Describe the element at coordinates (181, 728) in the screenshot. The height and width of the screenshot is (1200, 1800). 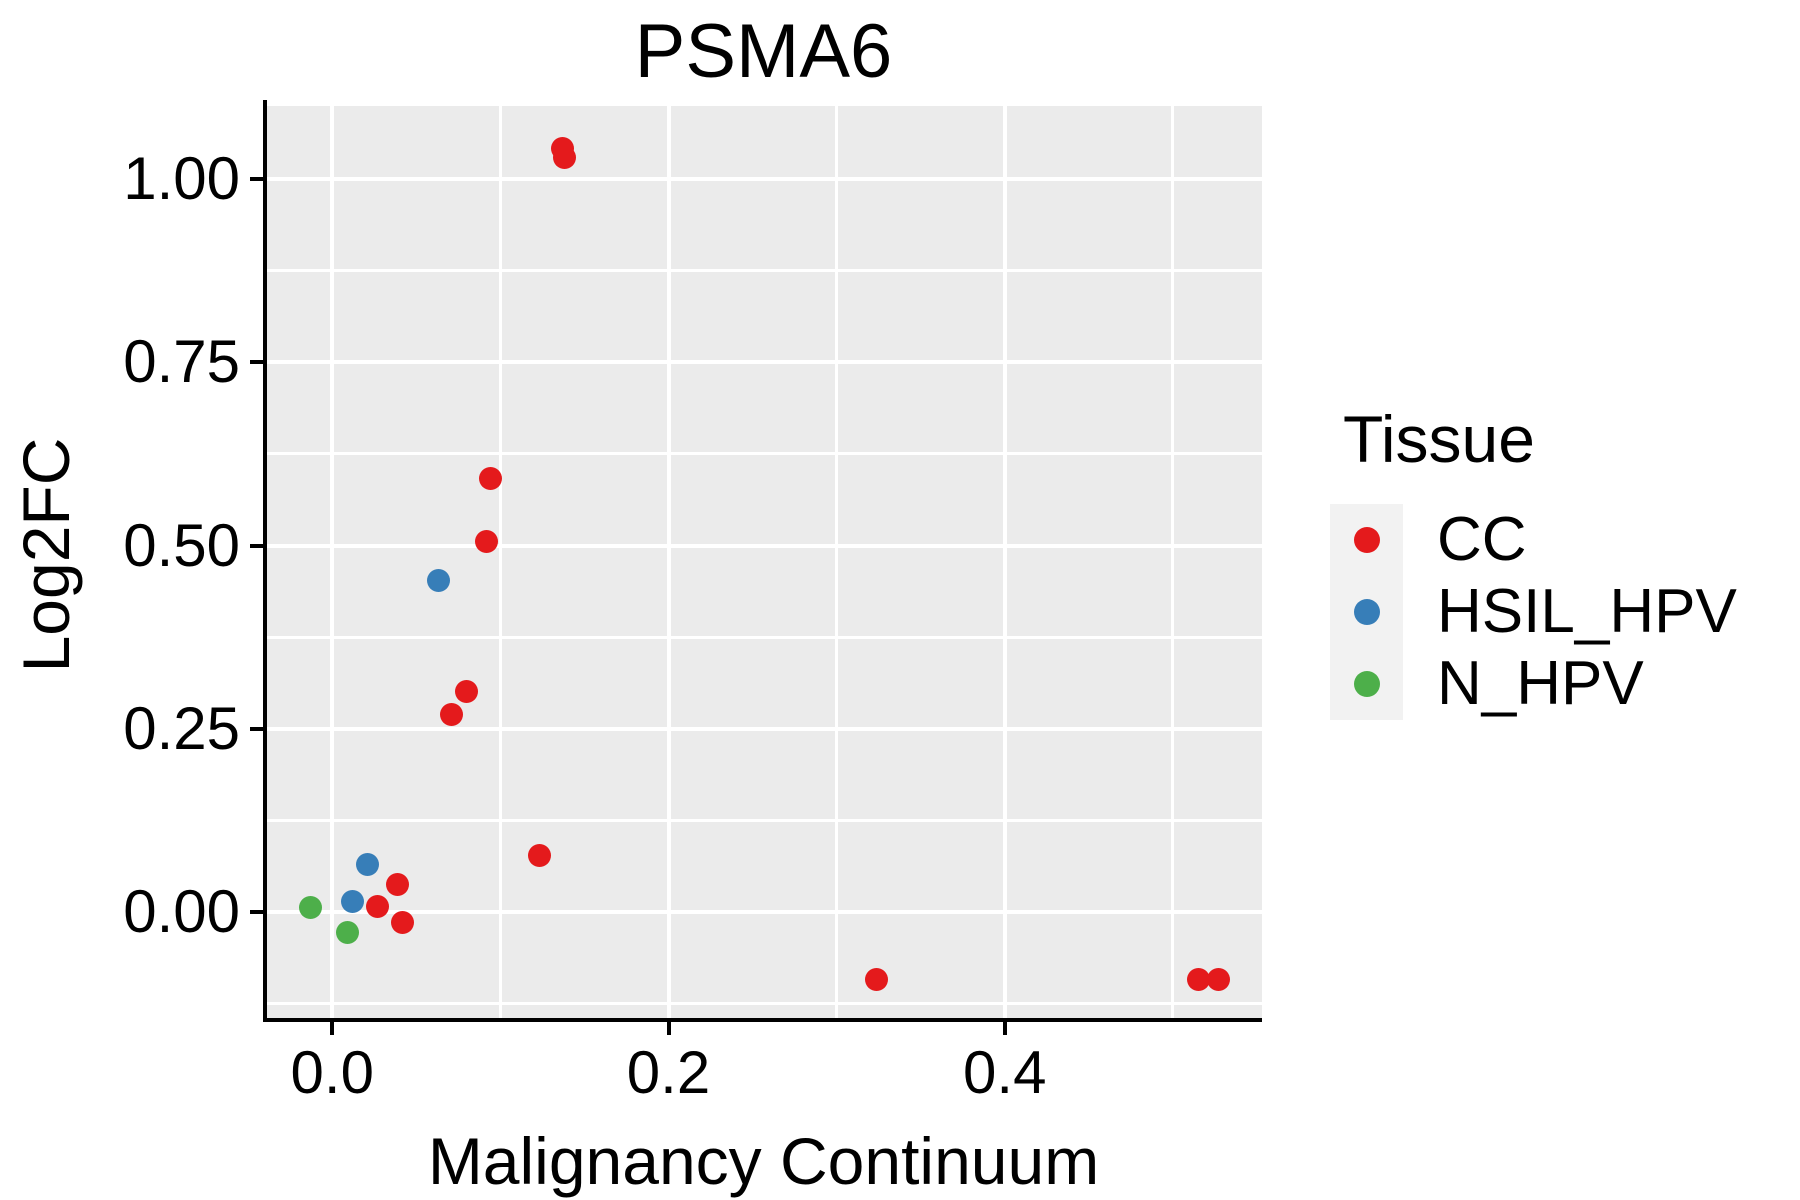
I see `y-tick-label: 0.25` at that location.